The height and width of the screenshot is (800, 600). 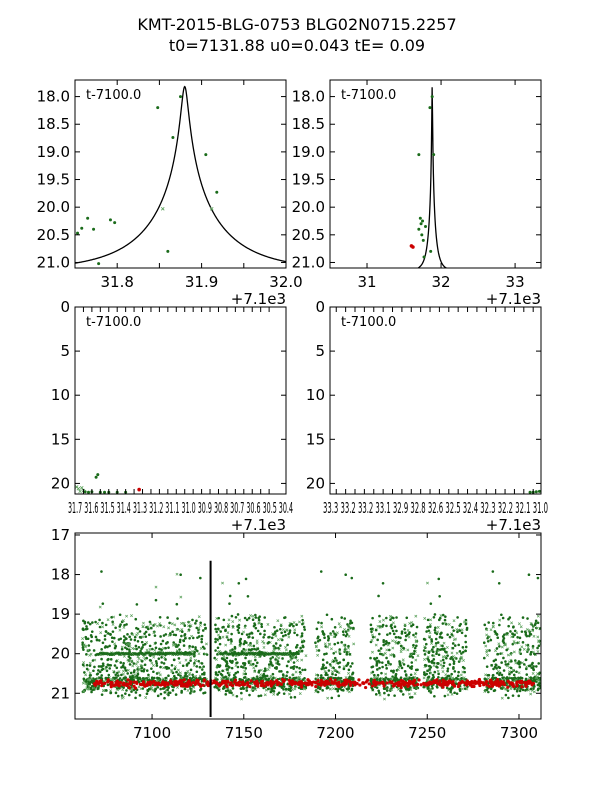 What do you see at coordinates (368, 95) in the screenshot?
I see `panel-annotation: t-7100.0` at bounding box center [368, 95].